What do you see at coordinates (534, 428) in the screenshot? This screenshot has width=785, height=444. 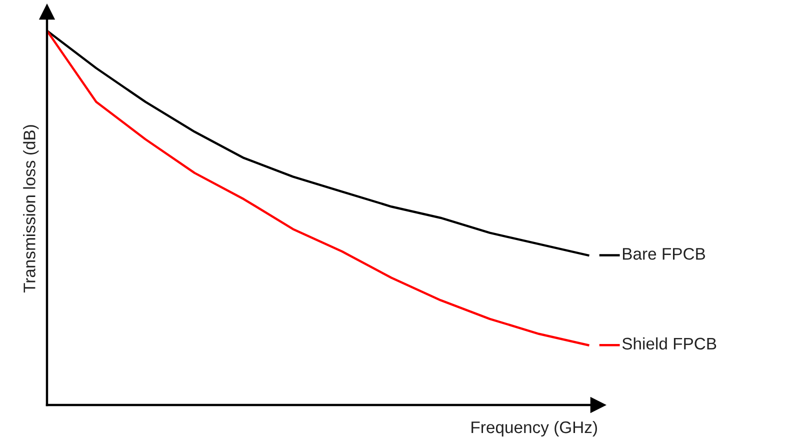 I see `x-axis-title: Frequency (GHz)` at bounding box center [534, 428].